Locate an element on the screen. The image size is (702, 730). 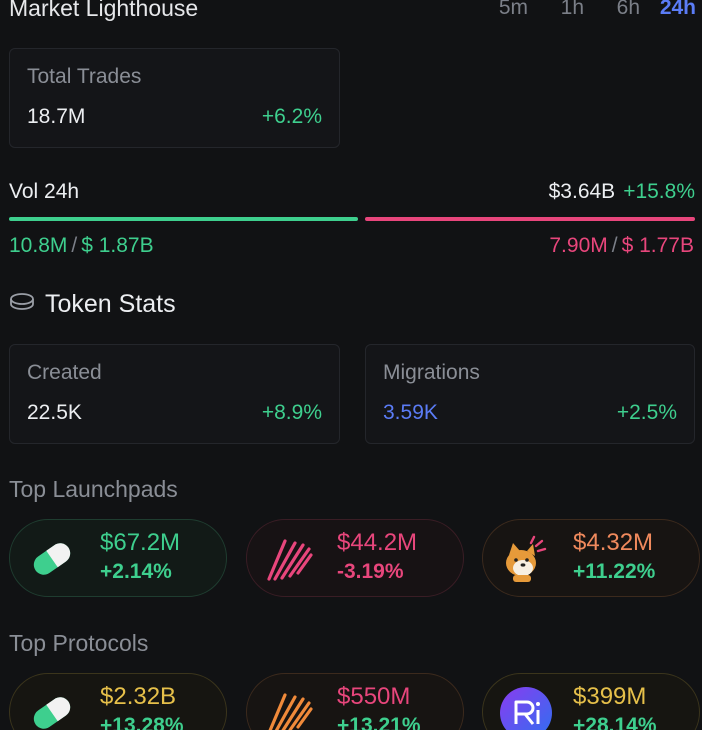
sell-volume-summary: 7.90M / $ 1.77B is located at coordinates (621, 246).